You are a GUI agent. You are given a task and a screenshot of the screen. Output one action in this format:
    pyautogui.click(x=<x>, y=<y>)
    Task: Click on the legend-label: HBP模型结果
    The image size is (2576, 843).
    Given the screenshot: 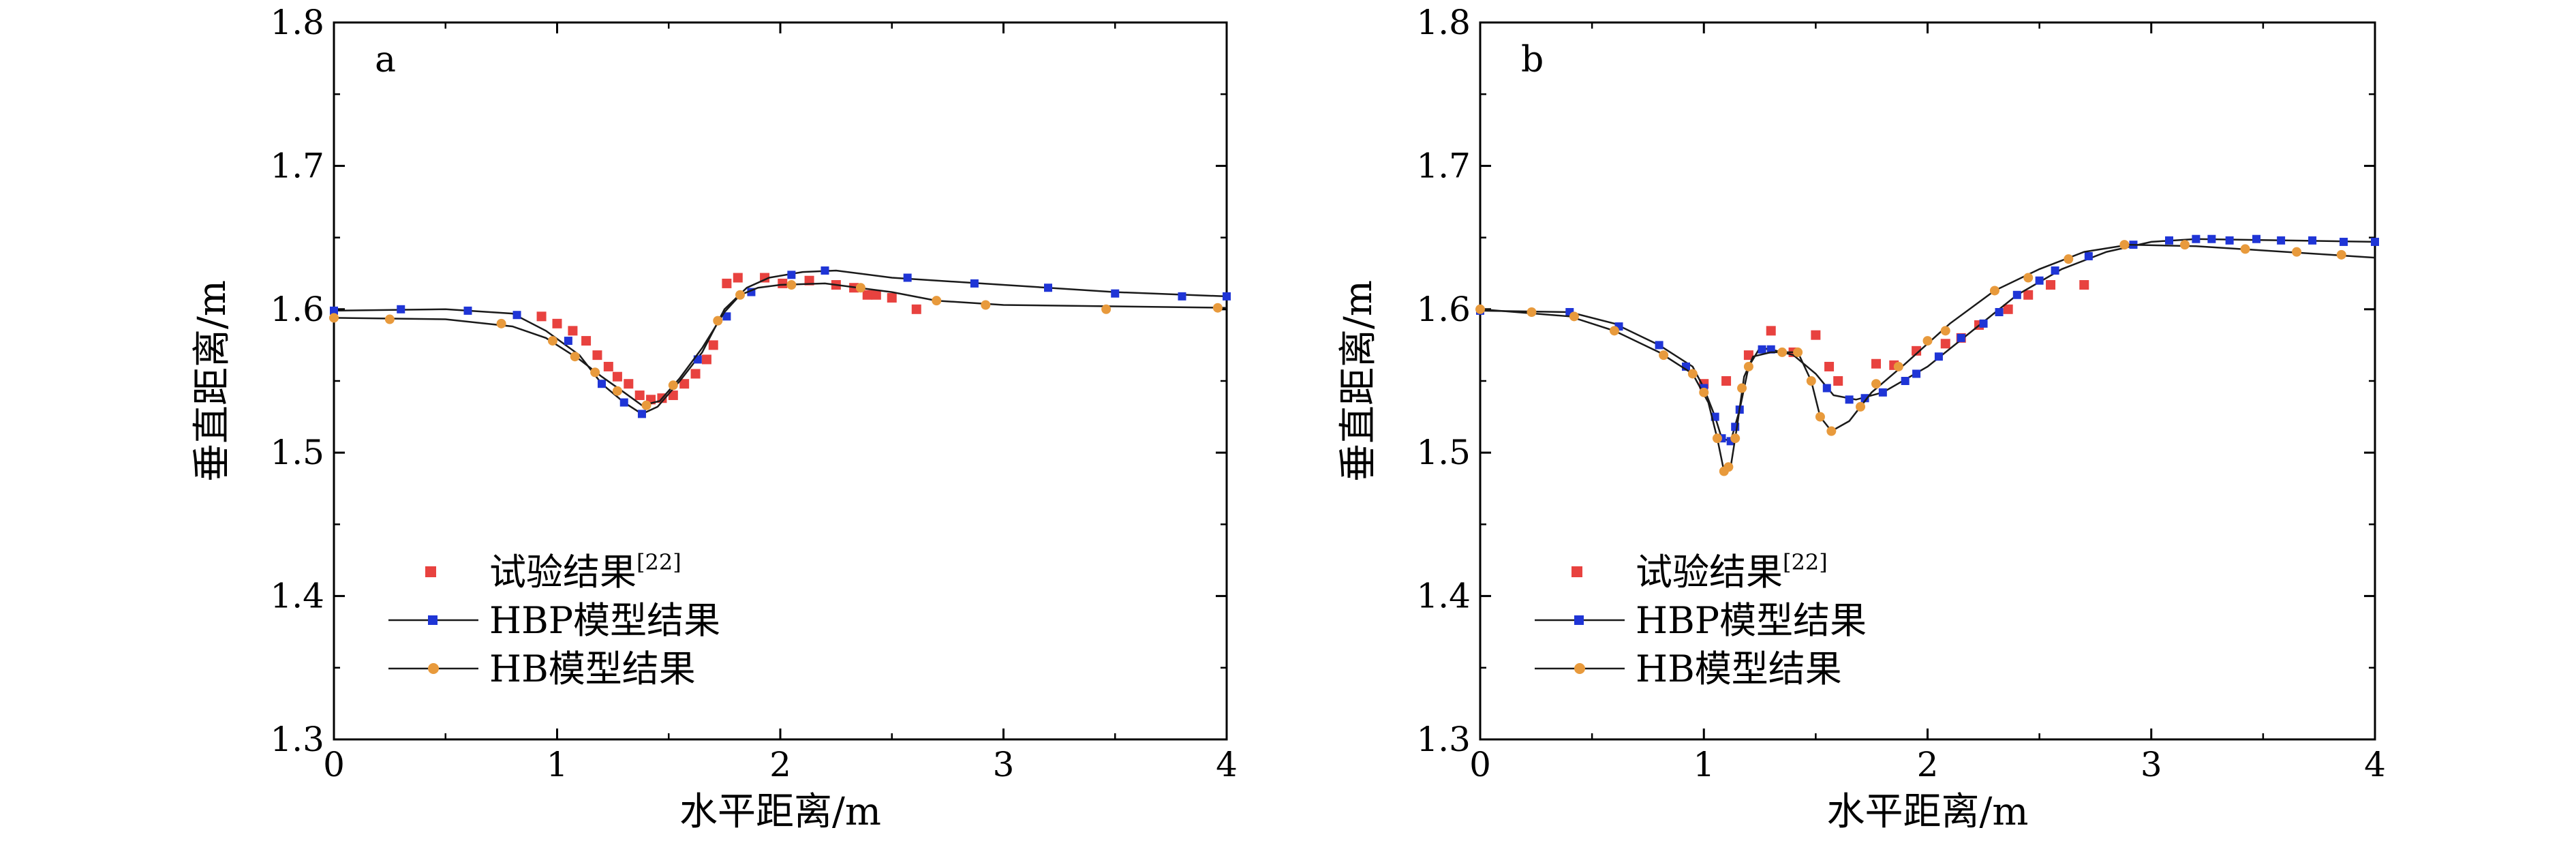 What is the action you would take?
    pyautogui.click(x=604, y=620)
    